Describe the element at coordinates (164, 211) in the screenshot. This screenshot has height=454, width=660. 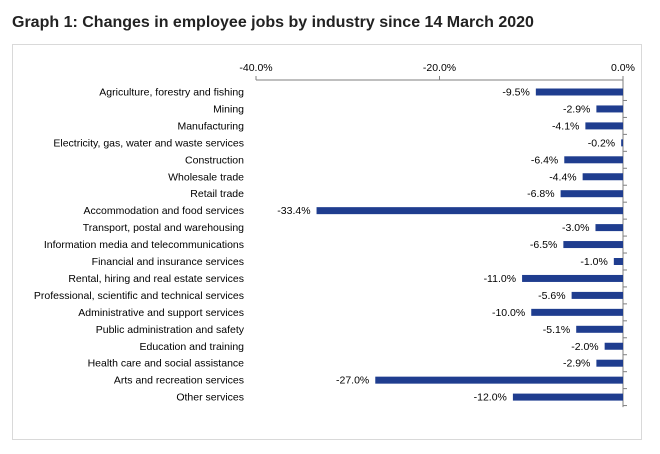
I see `category-label: Accommodation and food services` at that location.